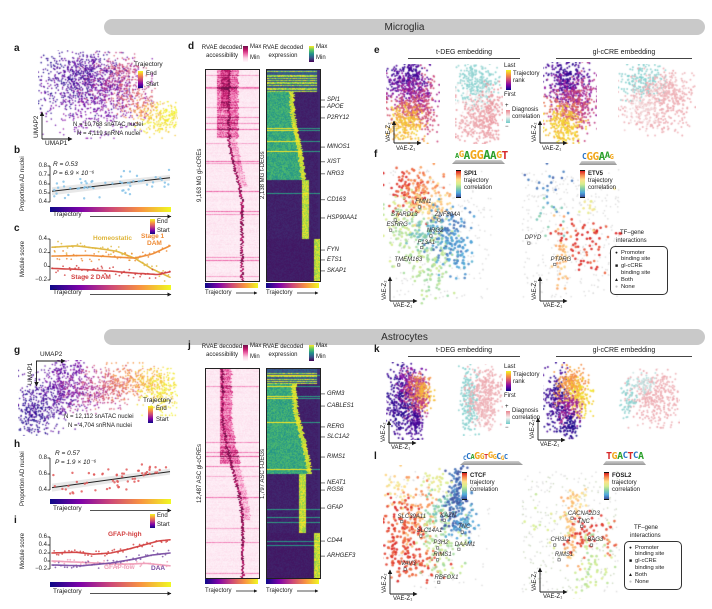 The height and width of the screenshot is (609, 712). I want to click on vae-z1-label: VAE-Z₁, so click(403, 599).